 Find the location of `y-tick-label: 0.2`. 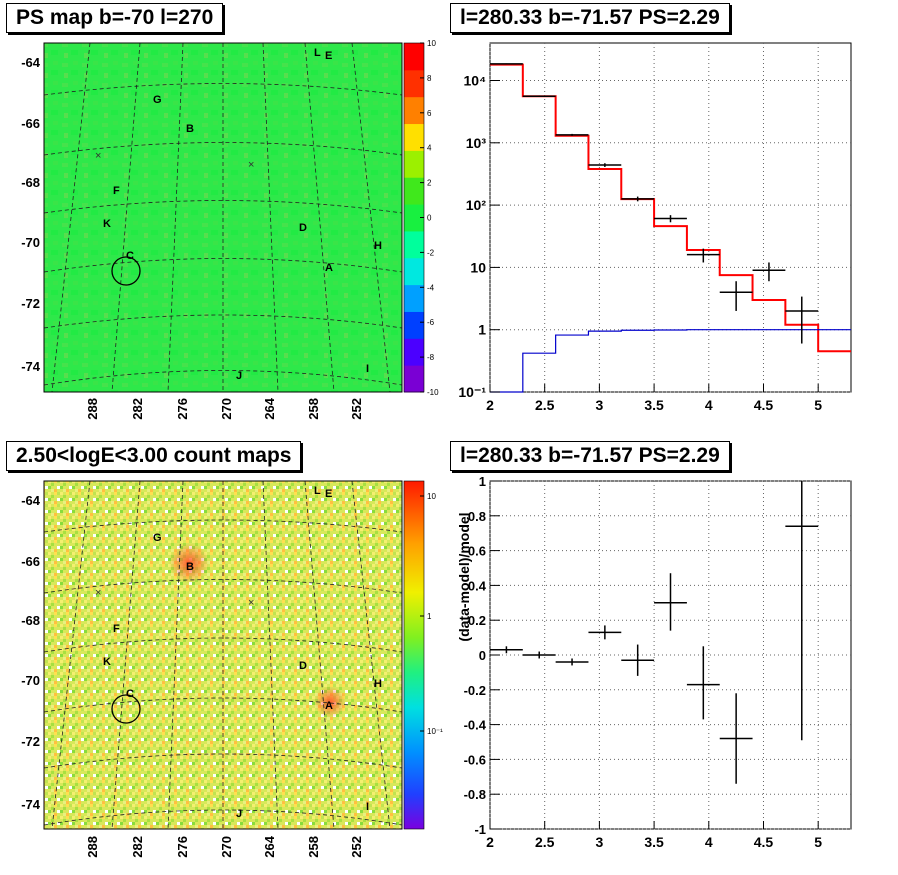

y-tick-label: 0.2 is located at coordinates (477, 620).